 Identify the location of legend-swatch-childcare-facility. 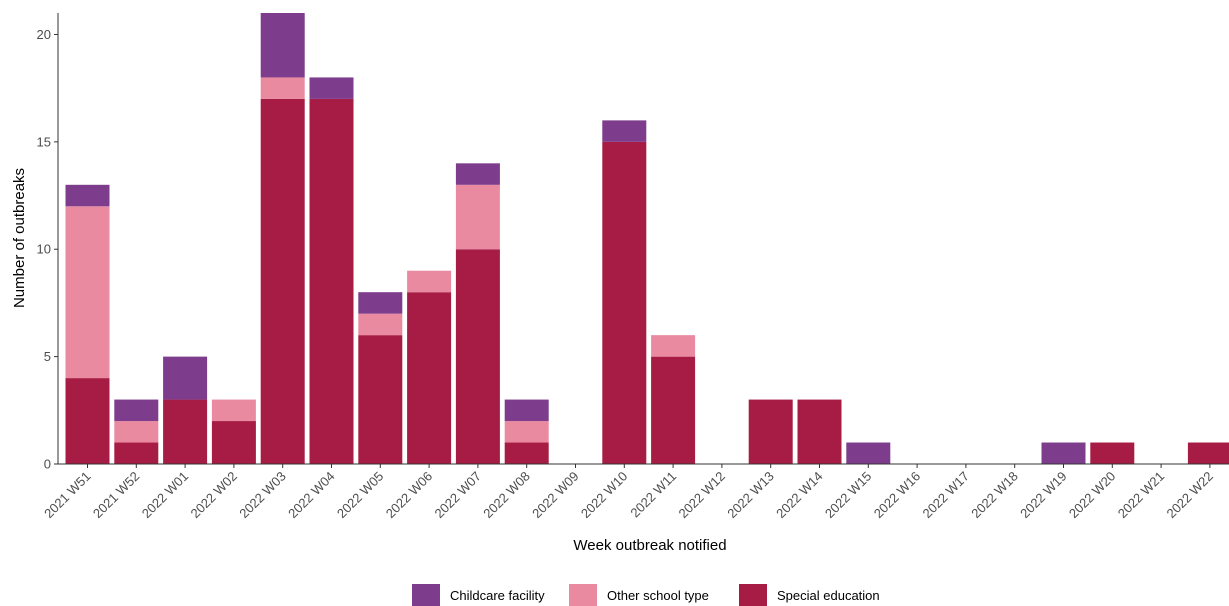
(426, 595).